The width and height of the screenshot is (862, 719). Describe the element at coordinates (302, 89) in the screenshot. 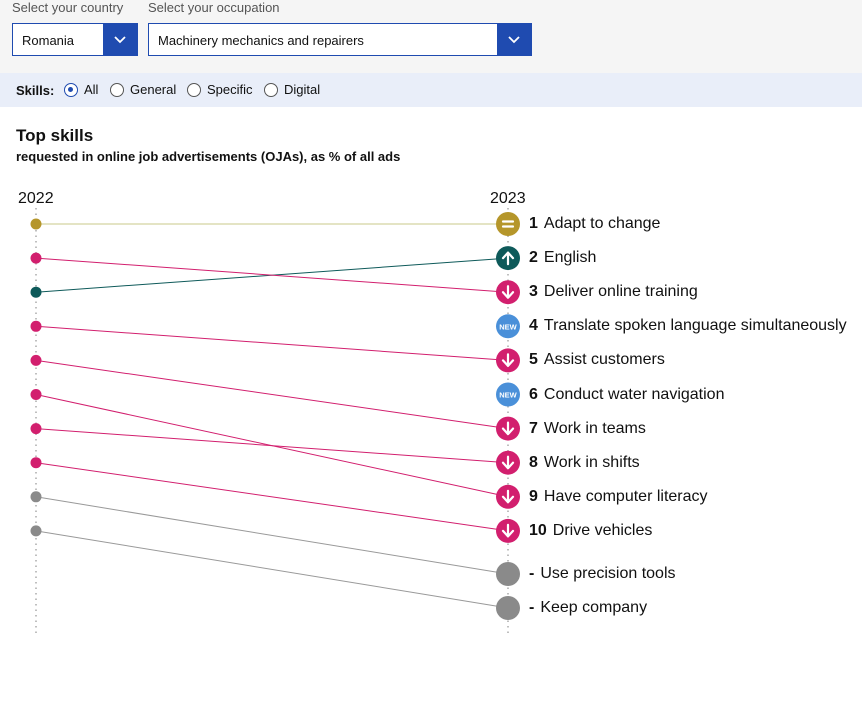

I see `radio-digital-label: Digital` at that location.